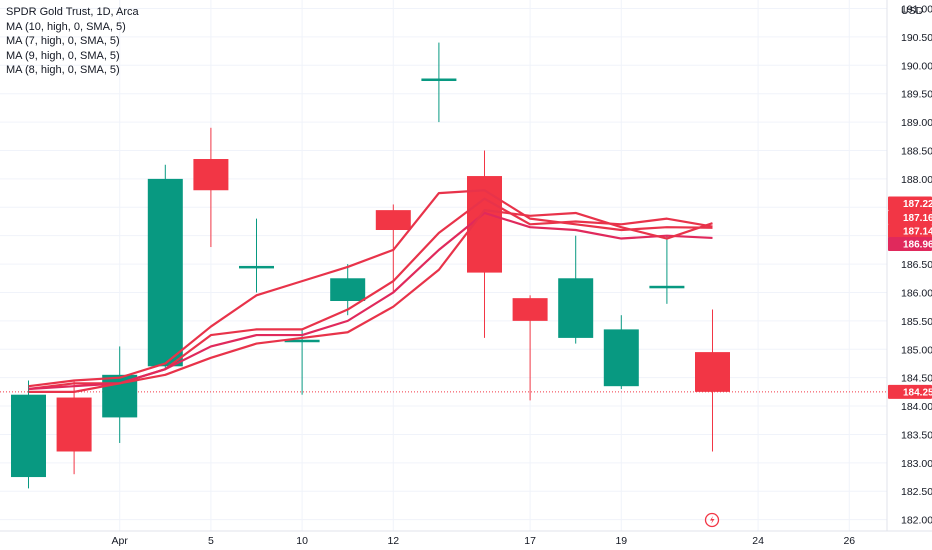 This screenshot has height=550, width=932. I want to click on price-badge-label: 187.16, so click(917, 218).